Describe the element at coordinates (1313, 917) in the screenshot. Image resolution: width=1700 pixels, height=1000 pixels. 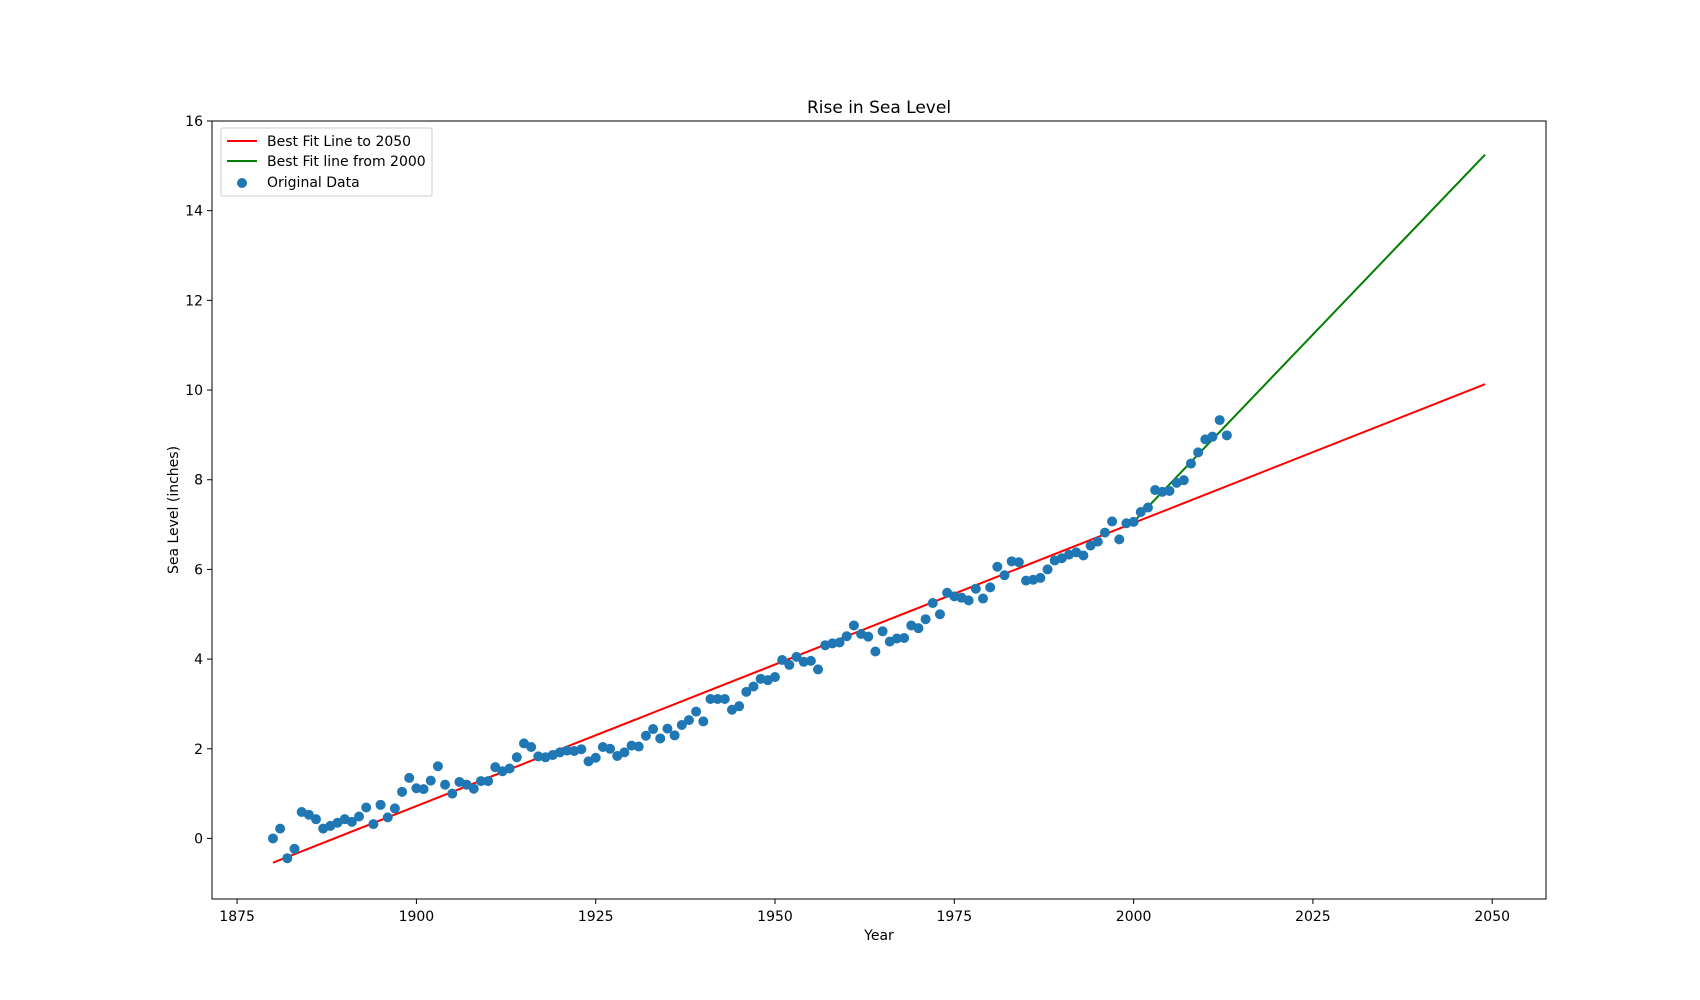
I see `x-tick-label: 2025` at that location.